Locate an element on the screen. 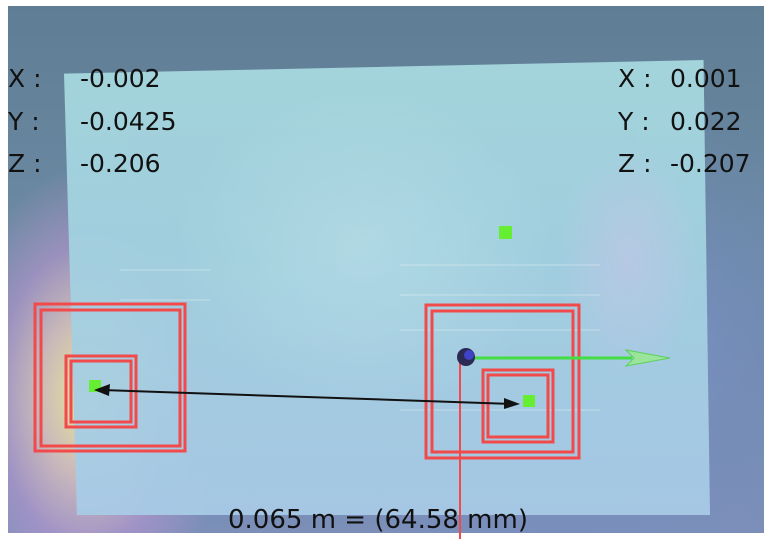 This screenshot has height=539, width=764. right-marker-outer-box is located at coordinates (502, 381).